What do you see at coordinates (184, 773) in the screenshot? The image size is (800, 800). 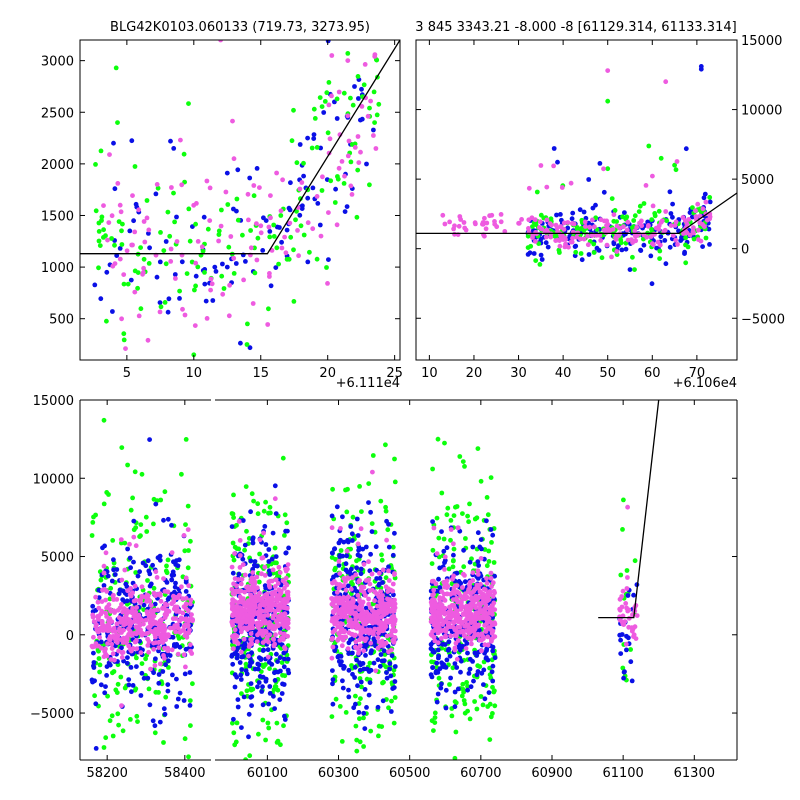 I see `bottom-xtick-label: 58400` at bounding box center [184, 773].